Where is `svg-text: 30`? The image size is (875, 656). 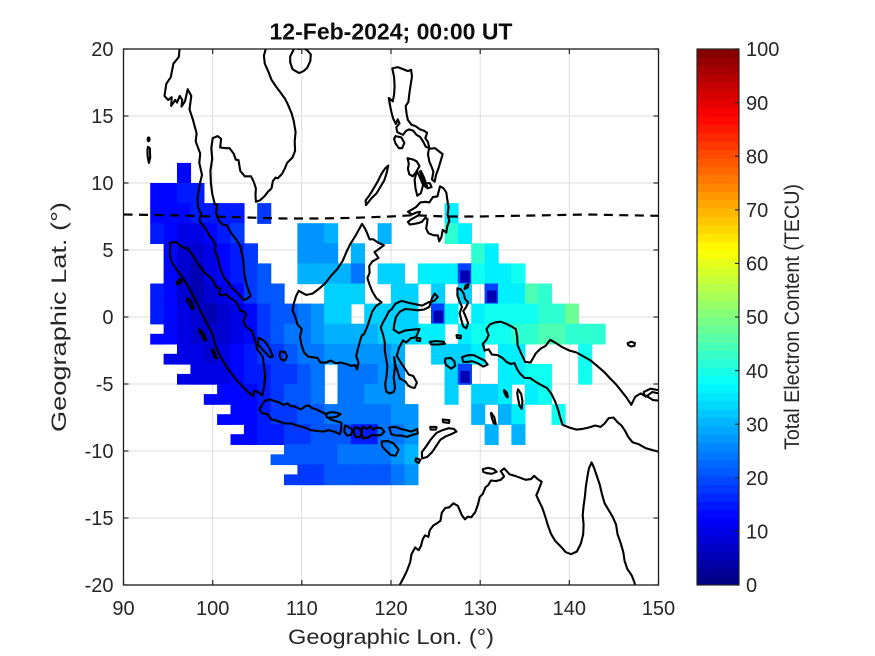 svg-text: 30 is located at coordinates (757, 425).